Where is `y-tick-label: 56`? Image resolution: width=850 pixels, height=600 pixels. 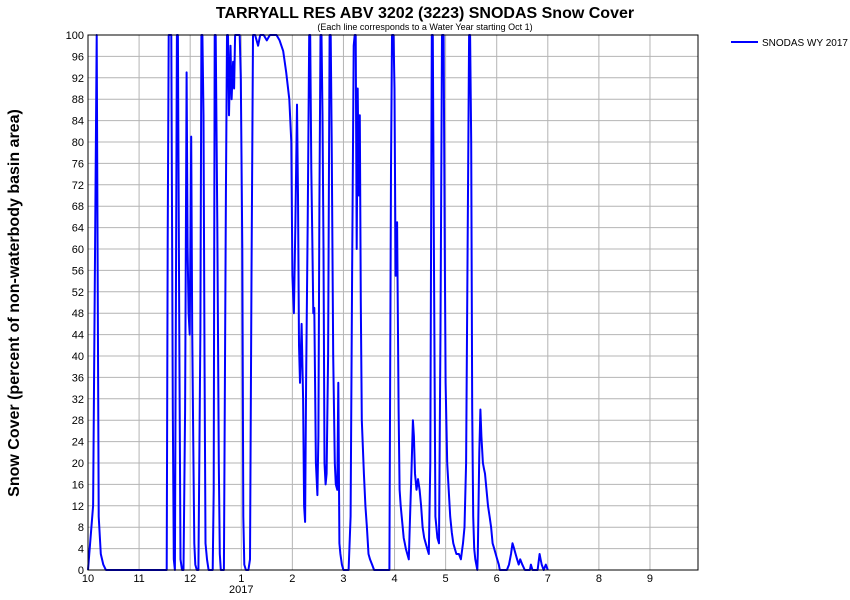 y-tick-label: 56 is located at coordinates (78, 271).